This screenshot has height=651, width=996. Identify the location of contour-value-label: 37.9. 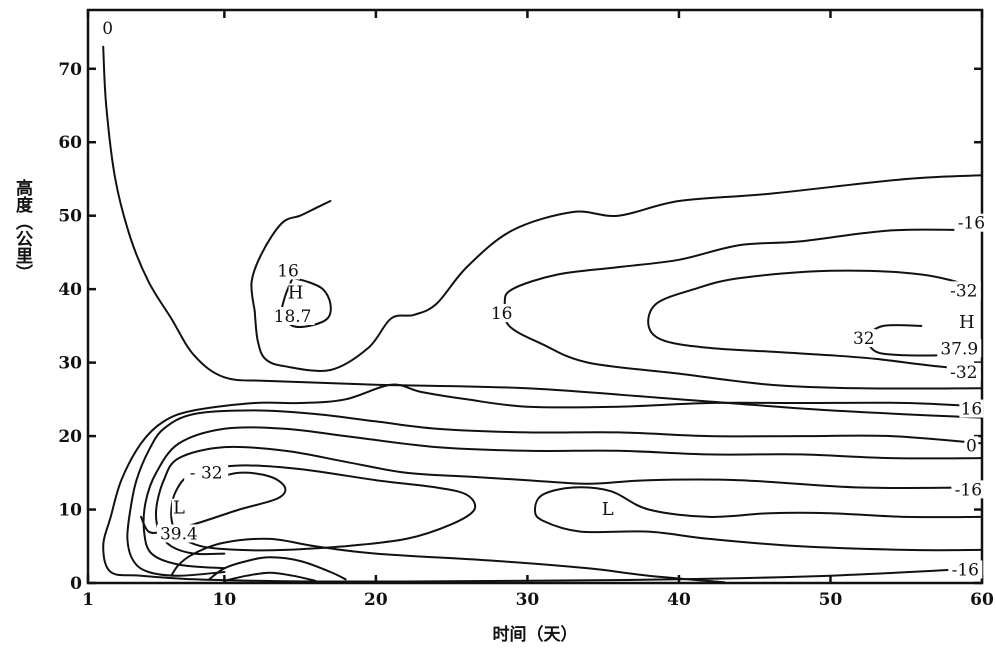
(959, 349).